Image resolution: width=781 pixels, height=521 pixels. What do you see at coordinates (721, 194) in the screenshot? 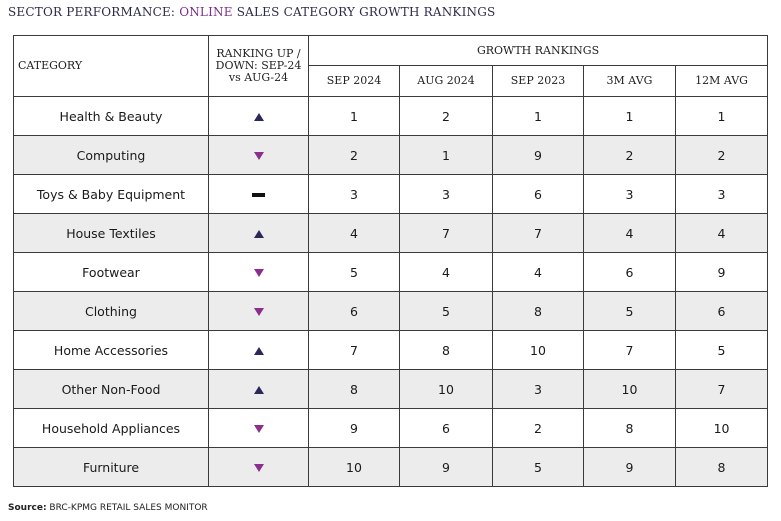
I see `rank-cell-12m-avg: 3` at bounding box center [721, 194].